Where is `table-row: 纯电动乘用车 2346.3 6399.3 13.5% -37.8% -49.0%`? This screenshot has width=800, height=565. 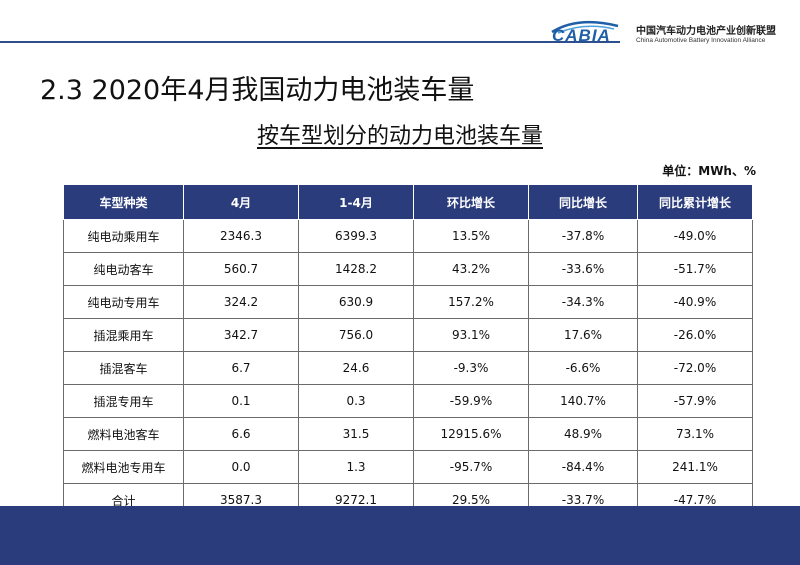
table-row: 纯电动乘用车 2346.3 6399.3 13.5% -37.8% -49.0% is located at coordinates (408, 236).